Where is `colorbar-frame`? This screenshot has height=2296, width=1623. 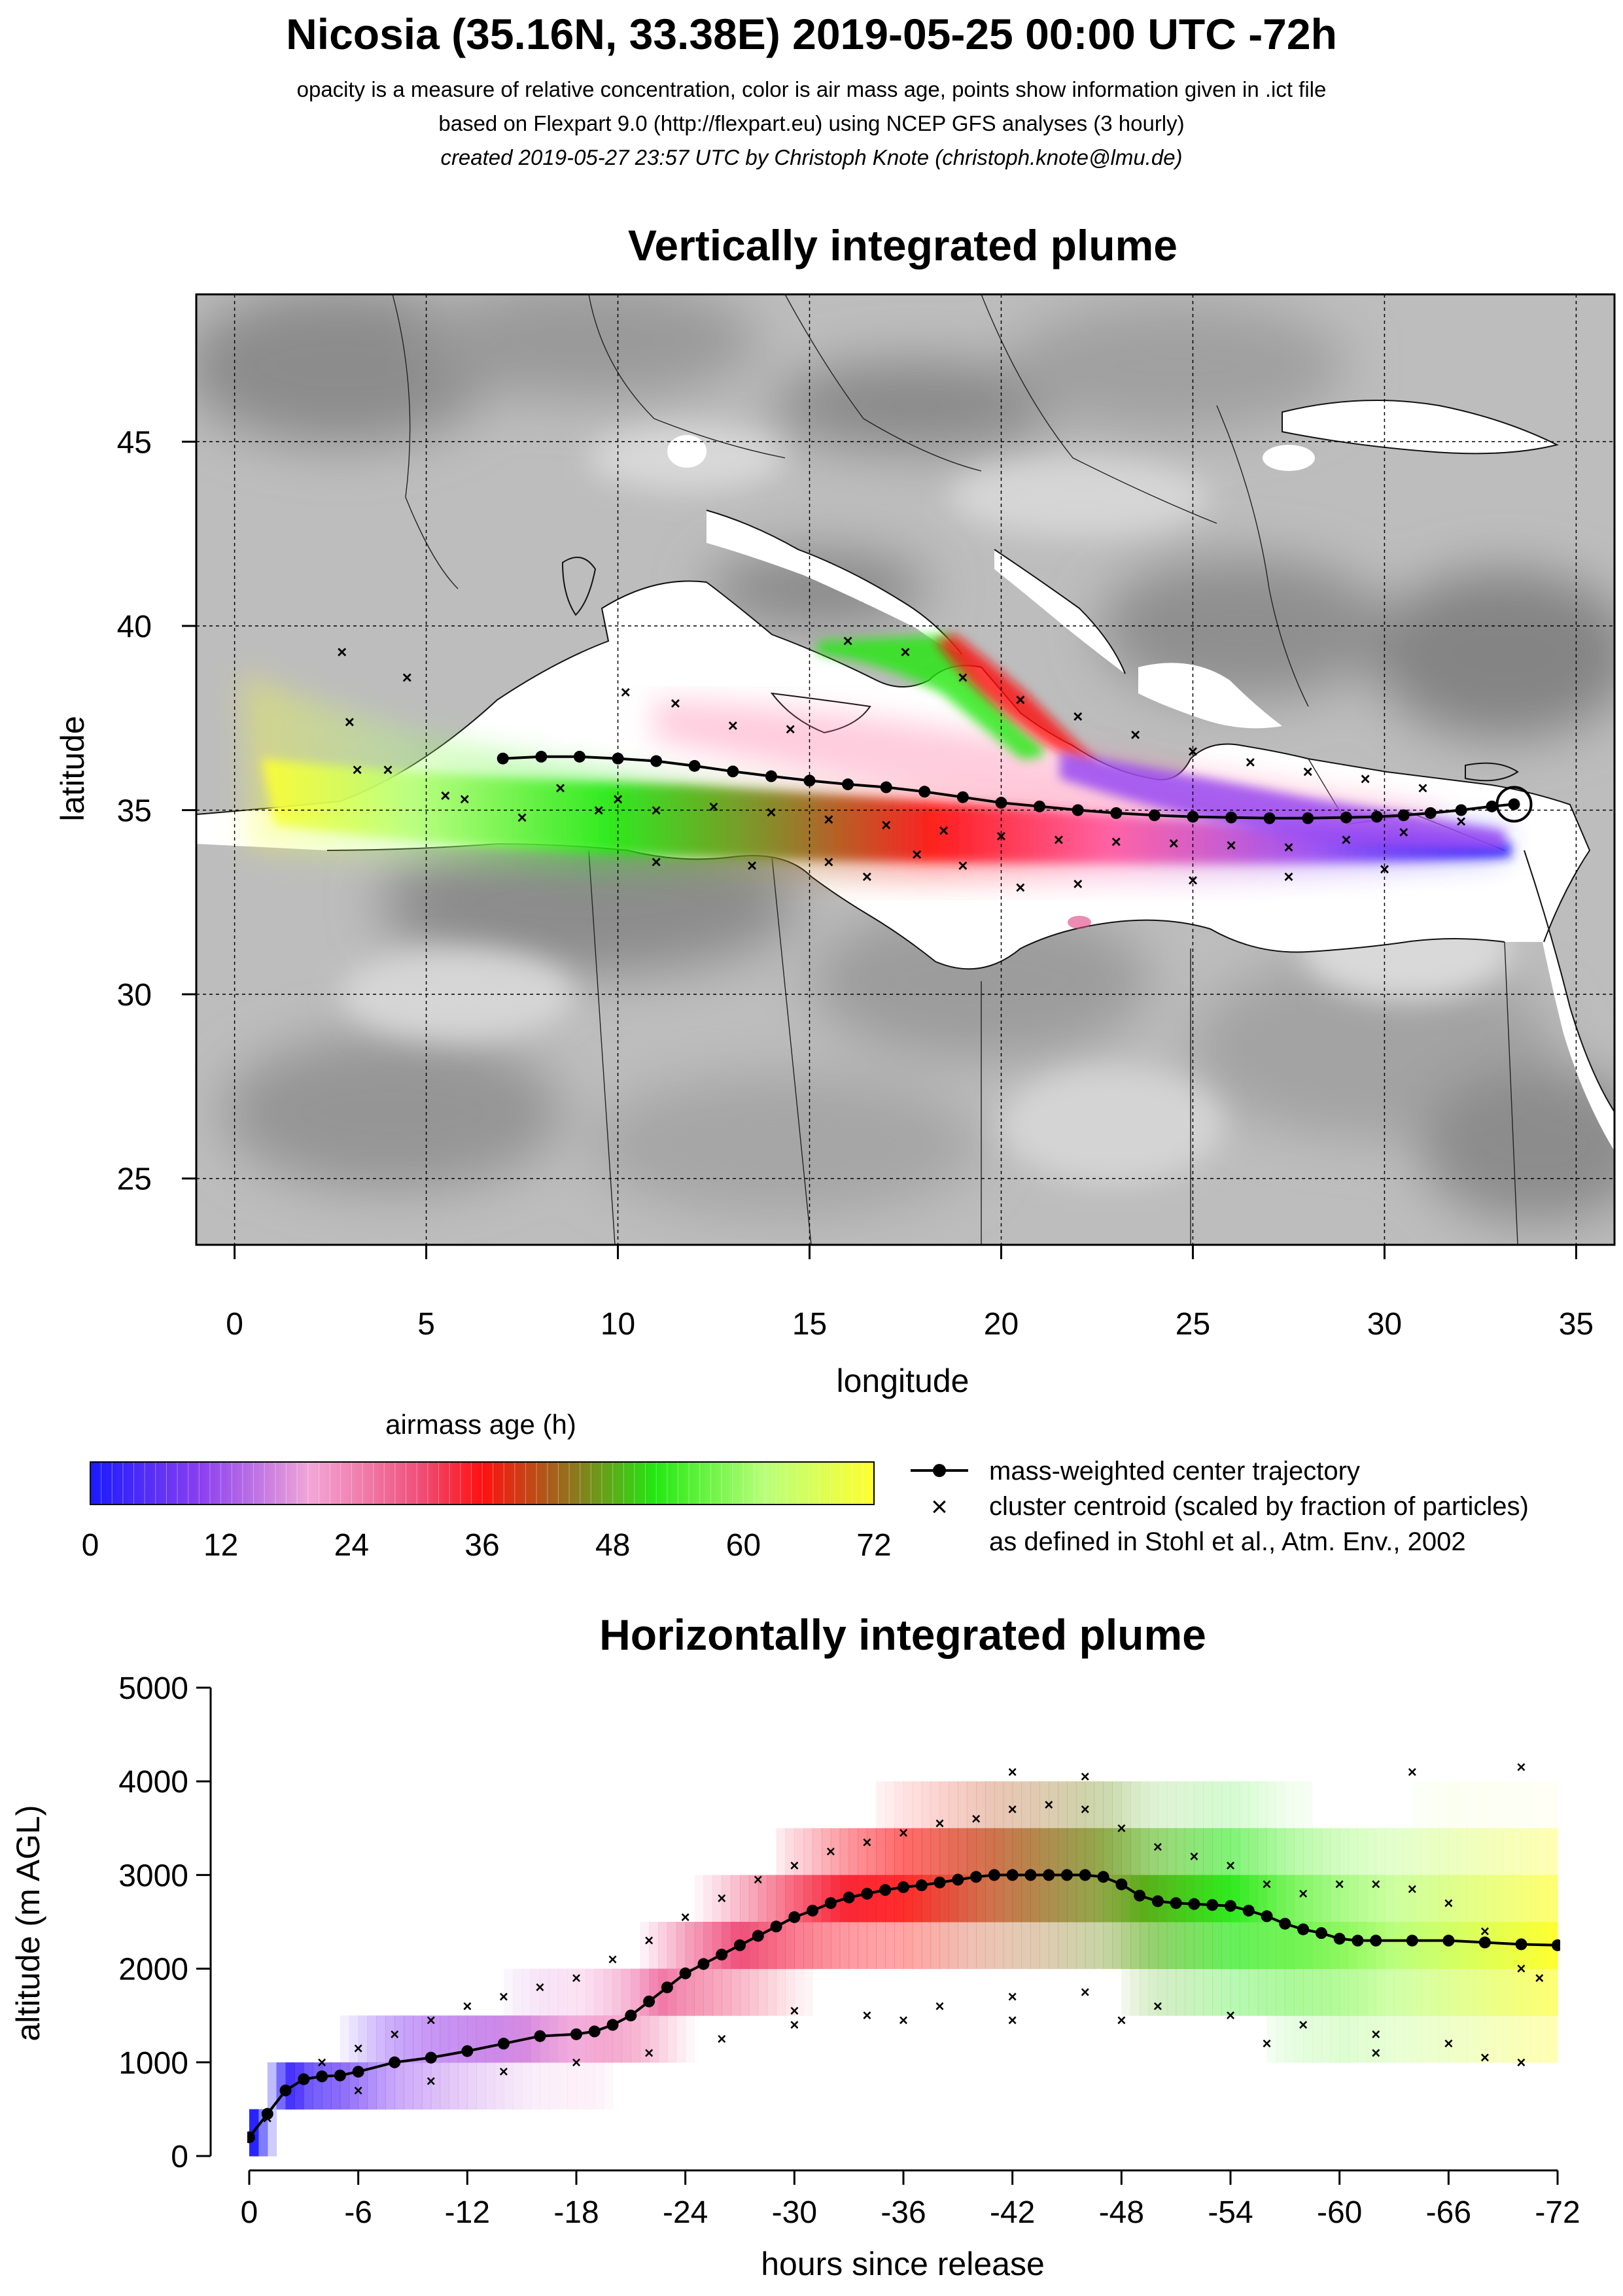
colorbar-frame is located at coordinates (483, 1483).